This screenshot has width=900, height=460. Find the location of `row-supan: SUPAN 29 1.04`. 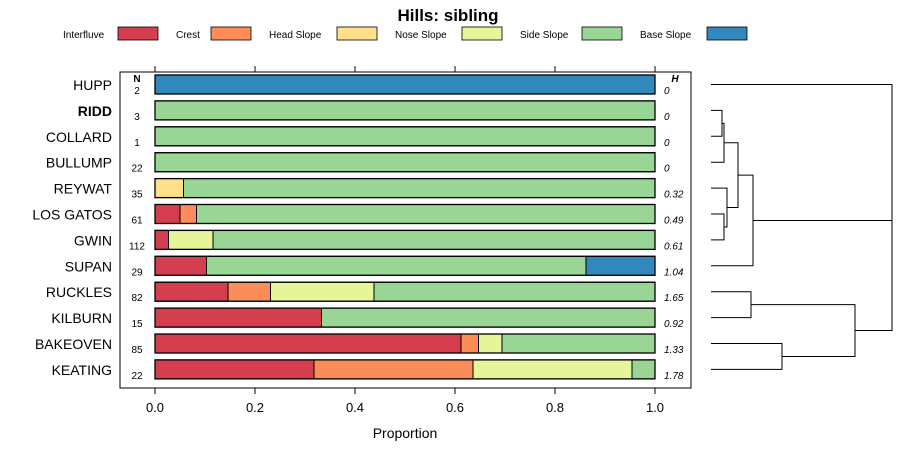

row-supan: SUPAN 29 1.04 is located at coordinates (374, 266).